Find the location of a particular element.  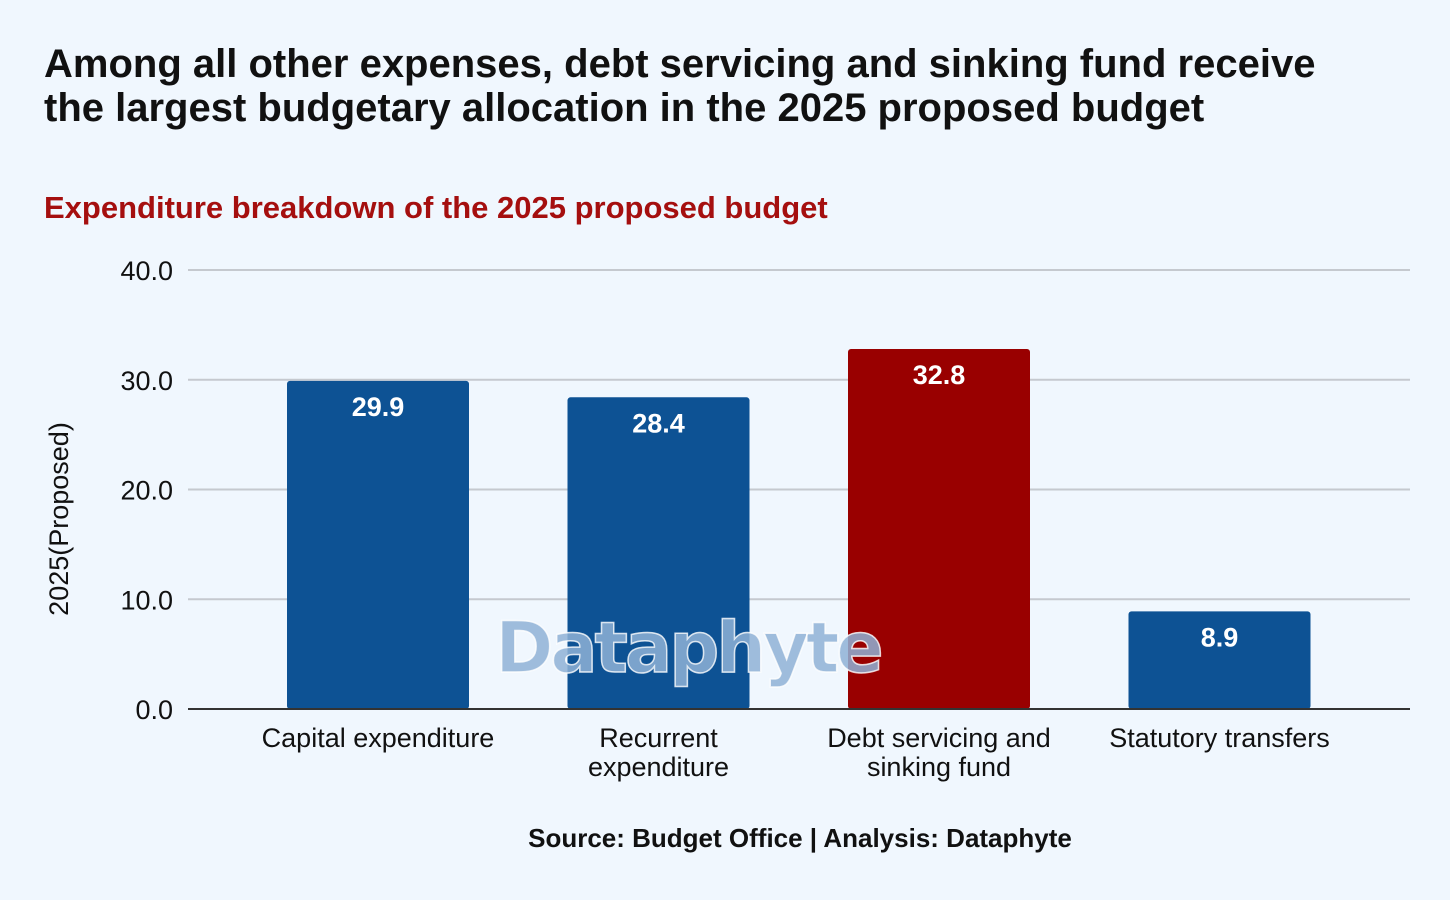

y-tick-label: 30.0 is located at coordinates (146, 381).